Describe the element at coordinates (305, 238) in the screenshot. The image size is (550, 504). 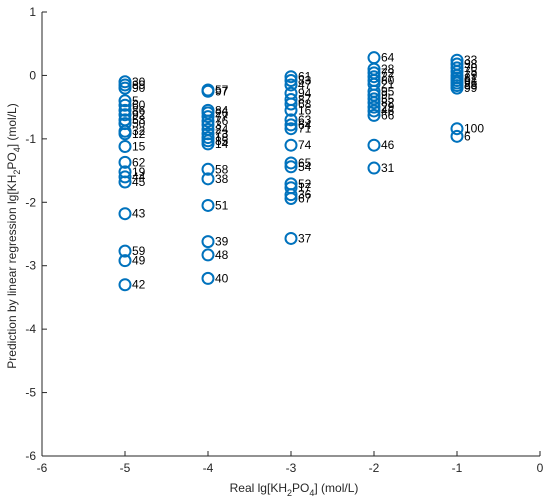
I see `data-point-label: 37` at that location.